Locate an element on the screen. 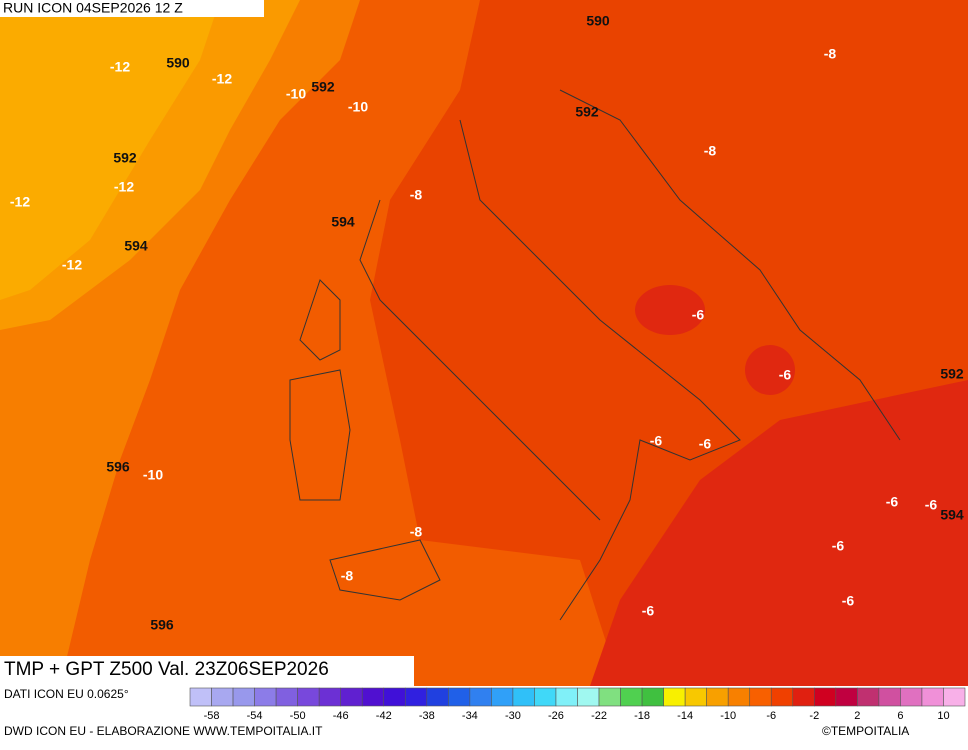 The image size is (968, 750). colorbar-label: -42 is located at coordinates (384, 716).